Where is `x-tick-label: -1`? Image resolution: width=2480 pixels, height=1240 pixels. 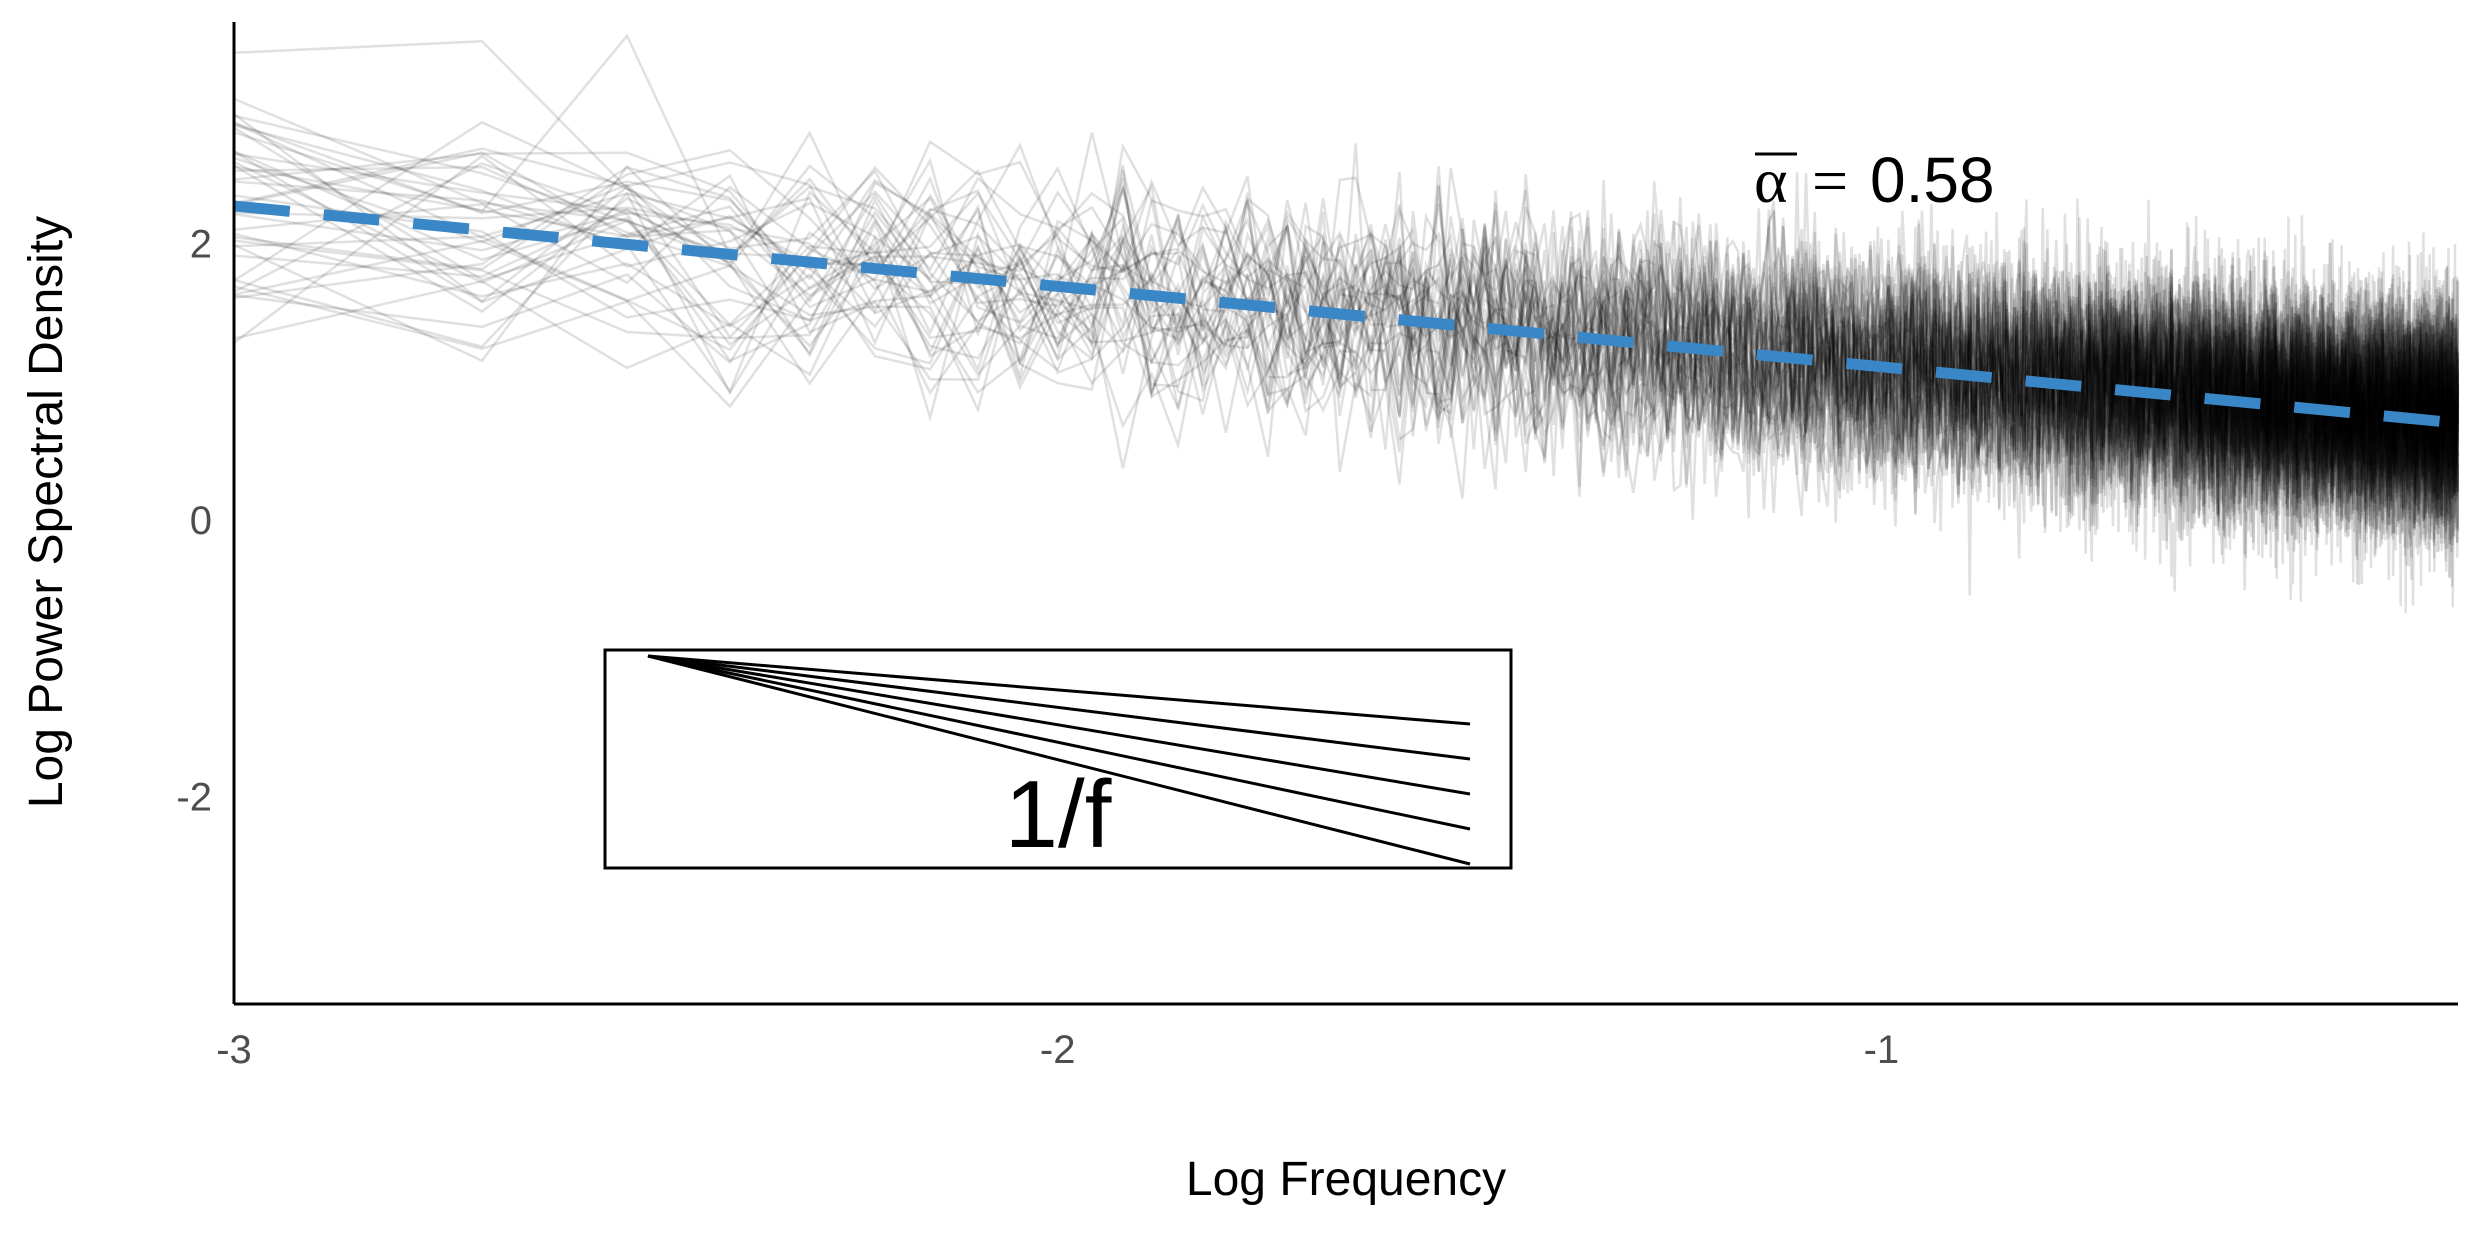
x-tick-label: -1 is located at coordinates (1882, 1050).